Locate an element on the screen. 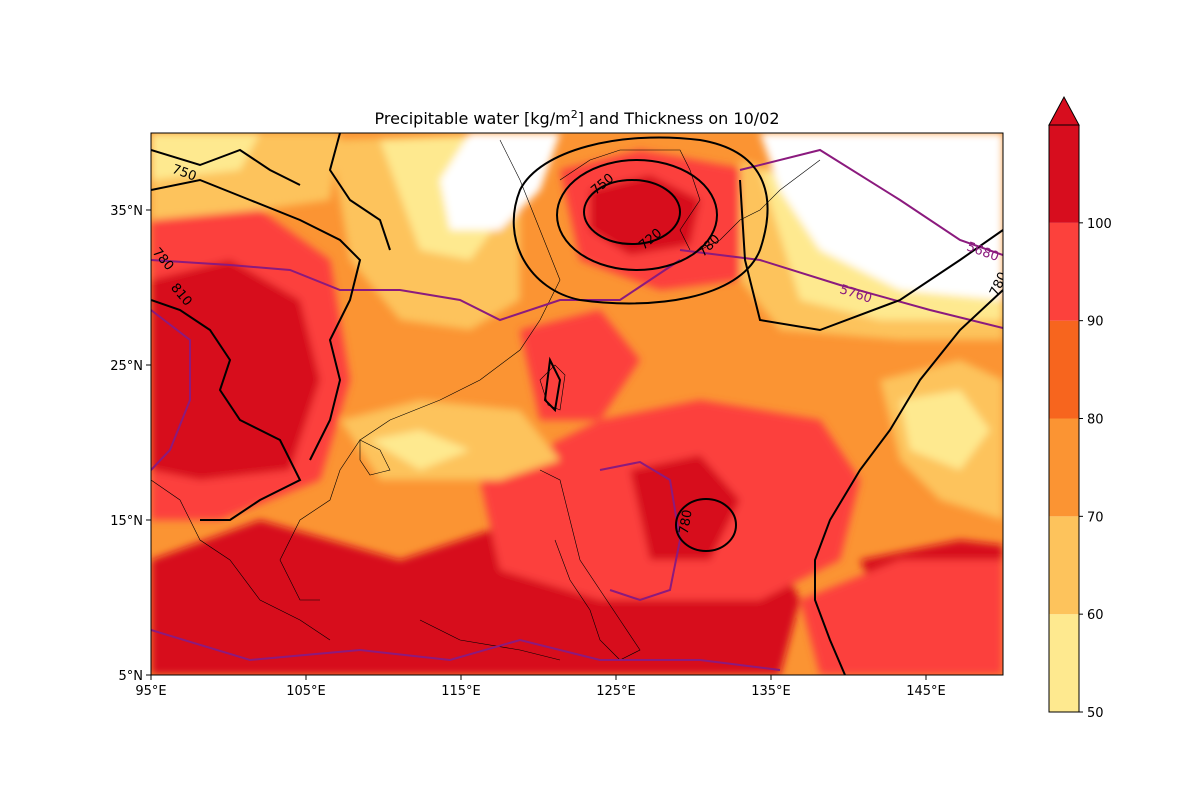  lon-tick: 95°E is located at coordinates (151, 687).